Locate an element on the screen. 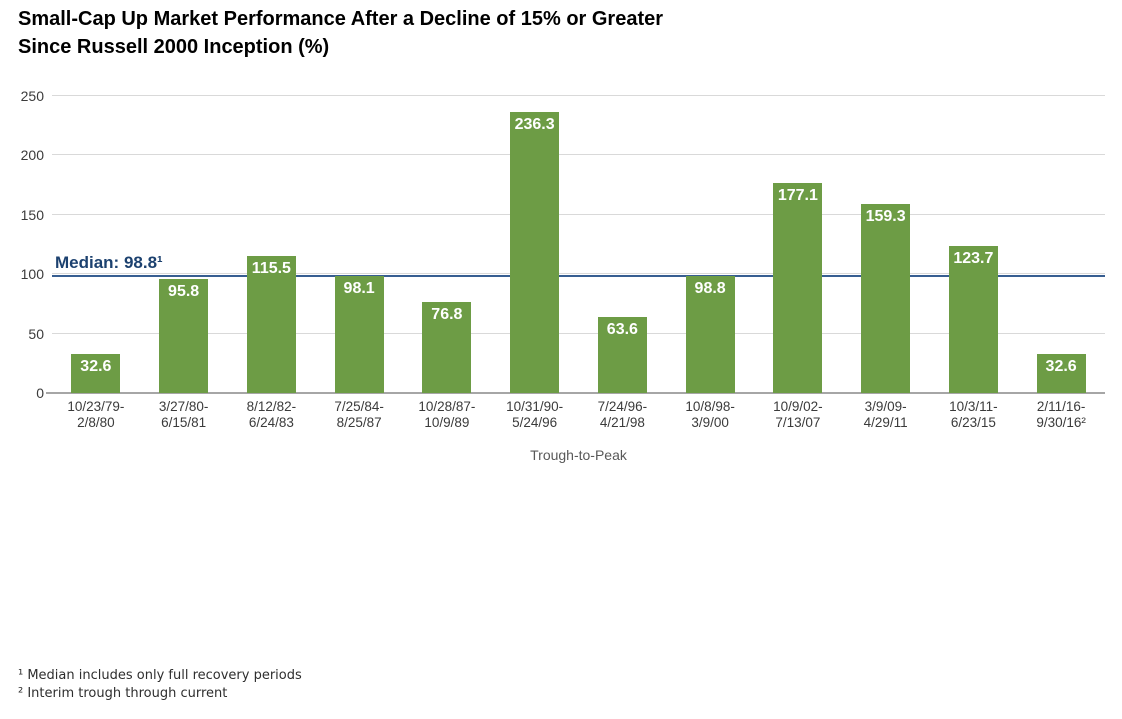 Image resolution: width=1122 pixels, height=719 pixels. bar: 236.3 is located at coordinates (535, 252).